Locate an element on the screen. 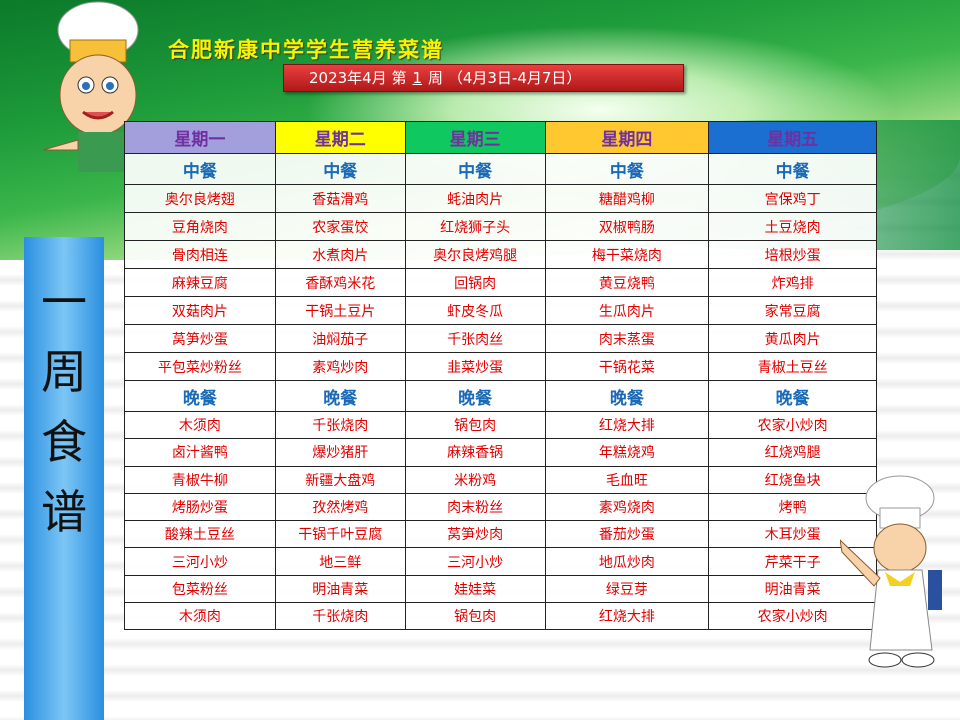  dish-cell: 香菇滑鸡 is located at coordinates (340, 198).